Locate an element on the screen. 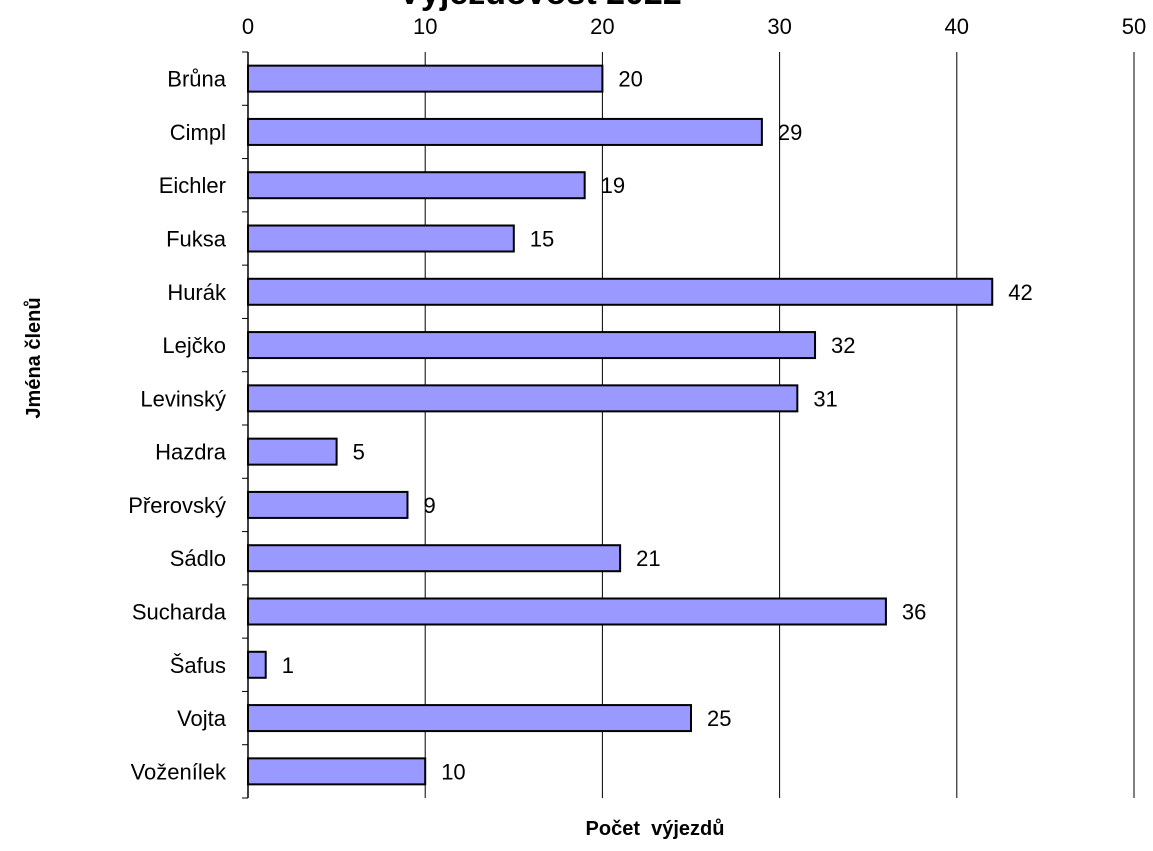 This screenshot has height=851, width=1153. category-label: Levinský is located at coordinates (183, 398).